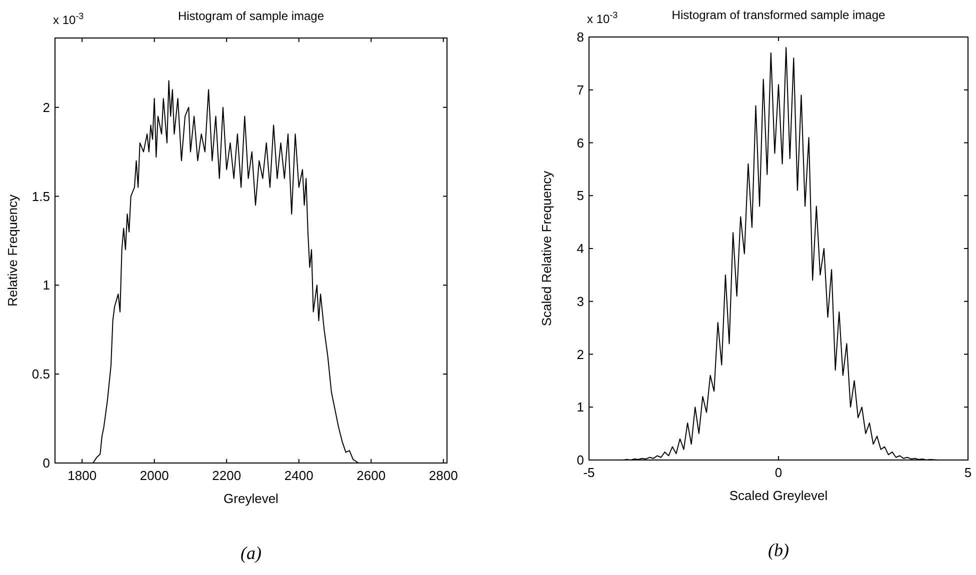  I want to click on text: (b), so click(778, 550).